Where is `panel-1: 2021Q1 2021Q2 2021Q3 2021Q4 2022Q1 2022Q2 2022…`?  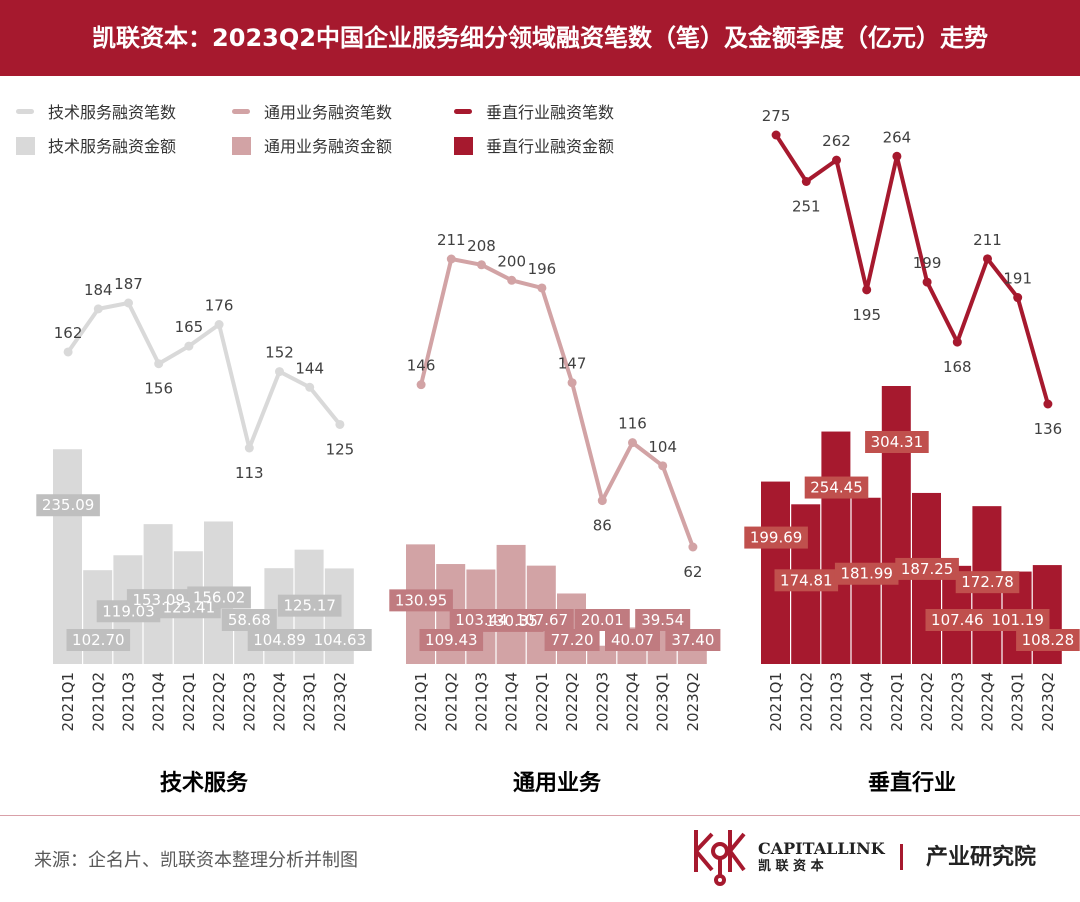
panel-1: 2021Q1 2021Q2 2021Q3 2021Q4 2022Q1 2022Q2 2022… is located at coordinates (204, 515).